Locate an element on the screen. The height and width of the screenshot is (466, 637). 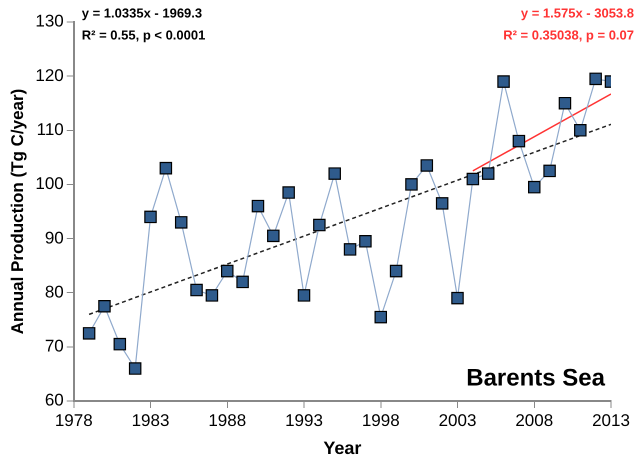
y-tick-label: 90 is located at coordinates (54, 238).